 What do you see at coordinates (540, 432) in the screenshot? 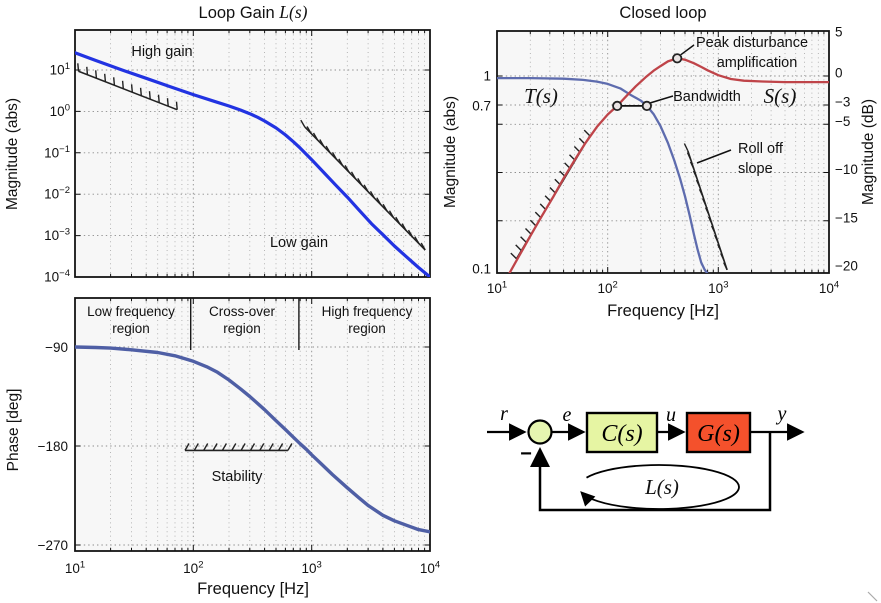
I see `summing-junction` at bounding box center [540, 432].